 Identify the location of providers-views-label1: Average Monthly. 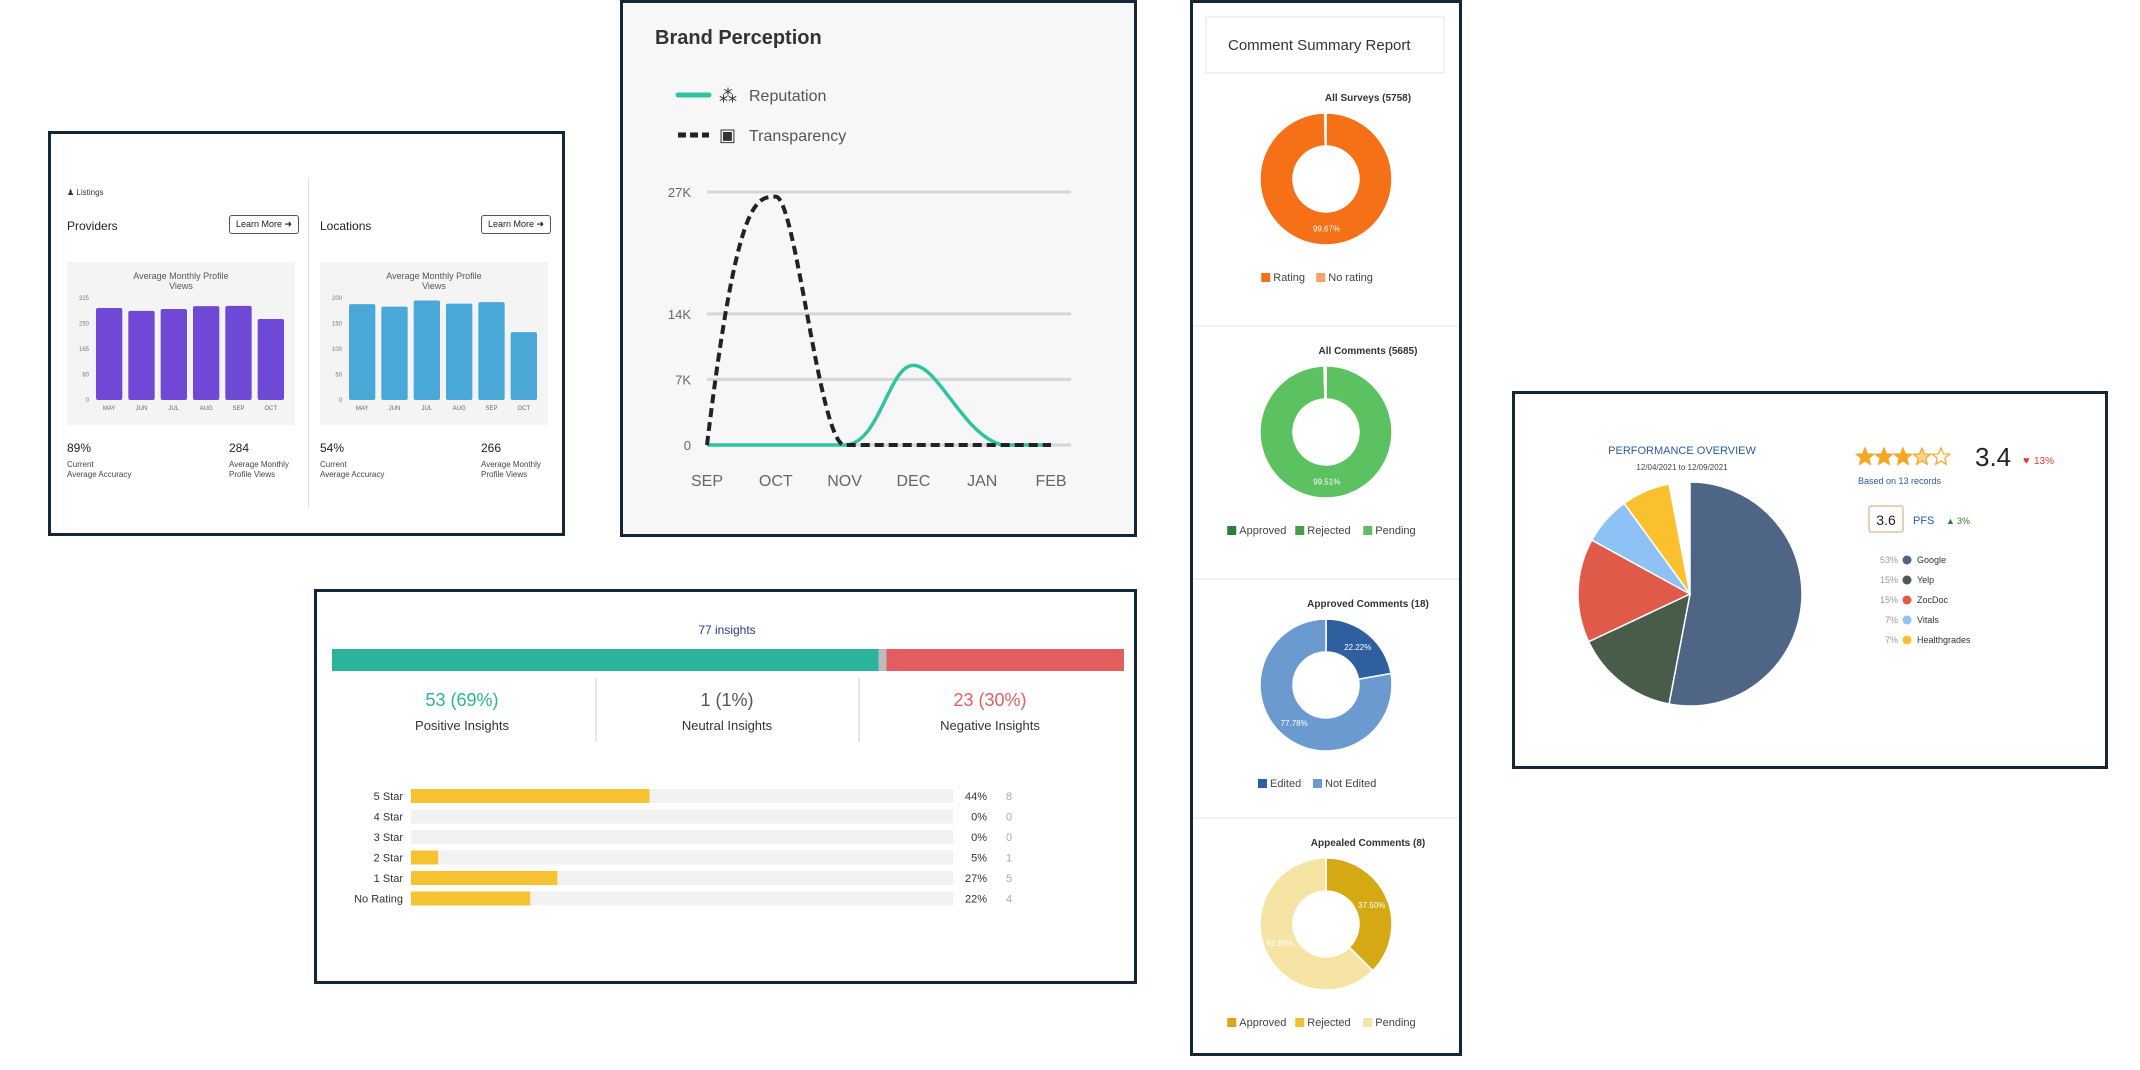
(259, 464).